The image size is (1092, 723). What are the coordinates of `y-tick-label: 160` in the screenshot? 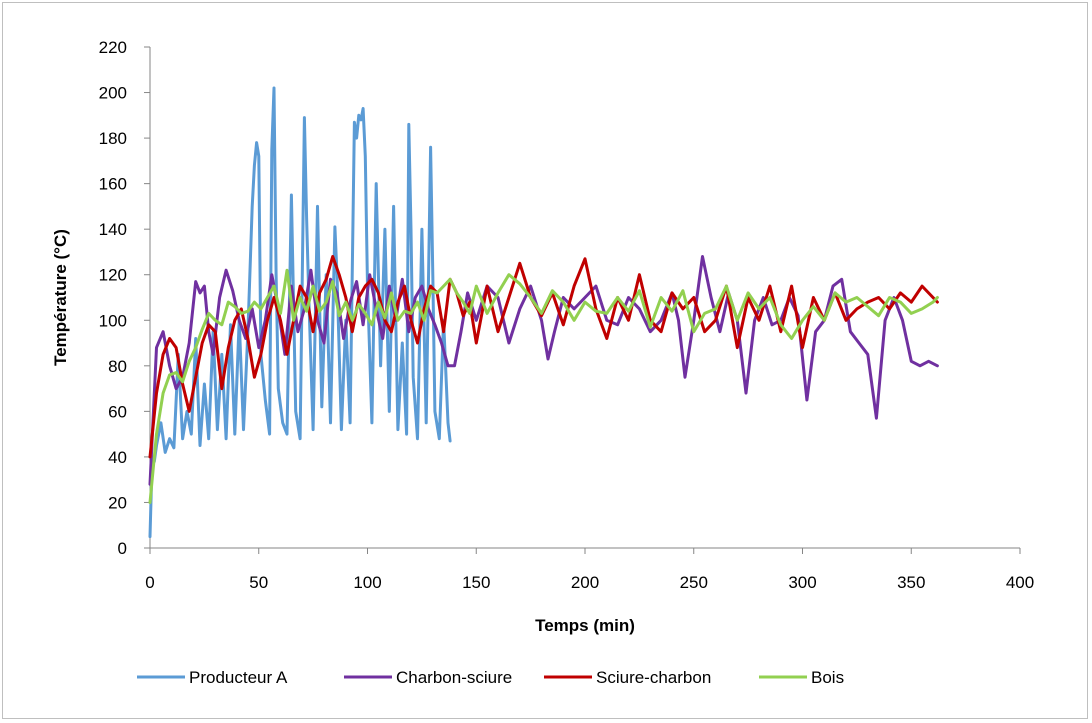 It's located at (113, 184).